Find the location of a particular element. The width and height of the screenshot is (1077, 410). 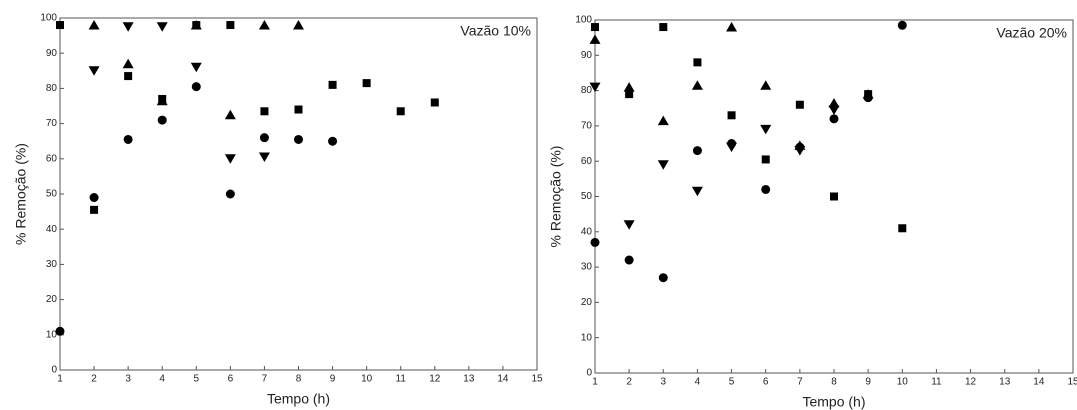

x-tick-label: 2 is located at coordinates (94, 379).